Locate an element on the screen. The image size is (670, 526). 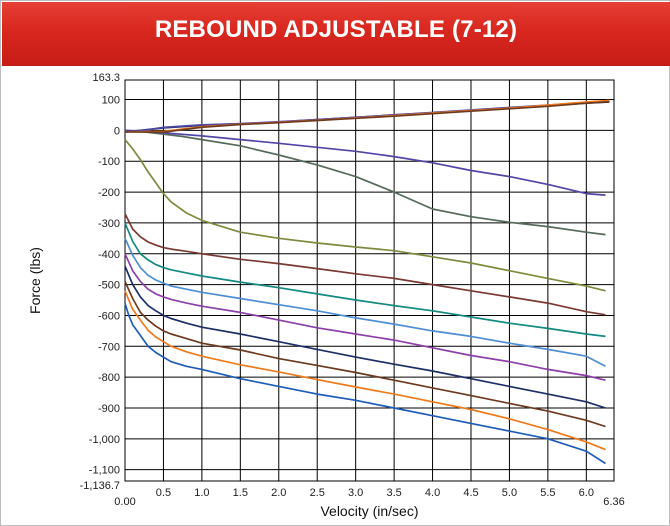
y-tick-label: 163.3 is located at coordinates (106, 78).